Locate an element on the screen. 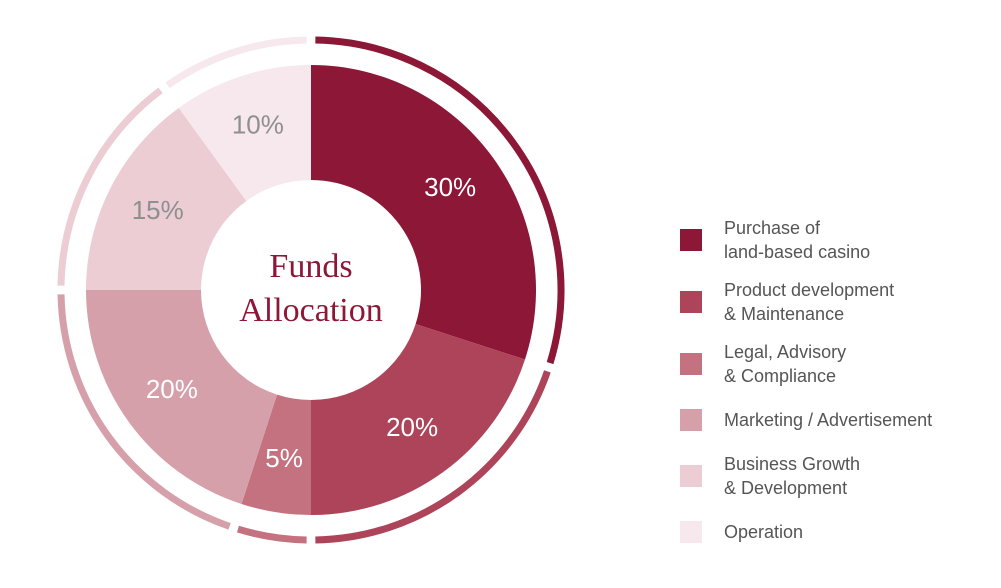 This screenshot has width=1001, height=588. legend-item: Product development & Maintenance is located at coordinates (806, 302).